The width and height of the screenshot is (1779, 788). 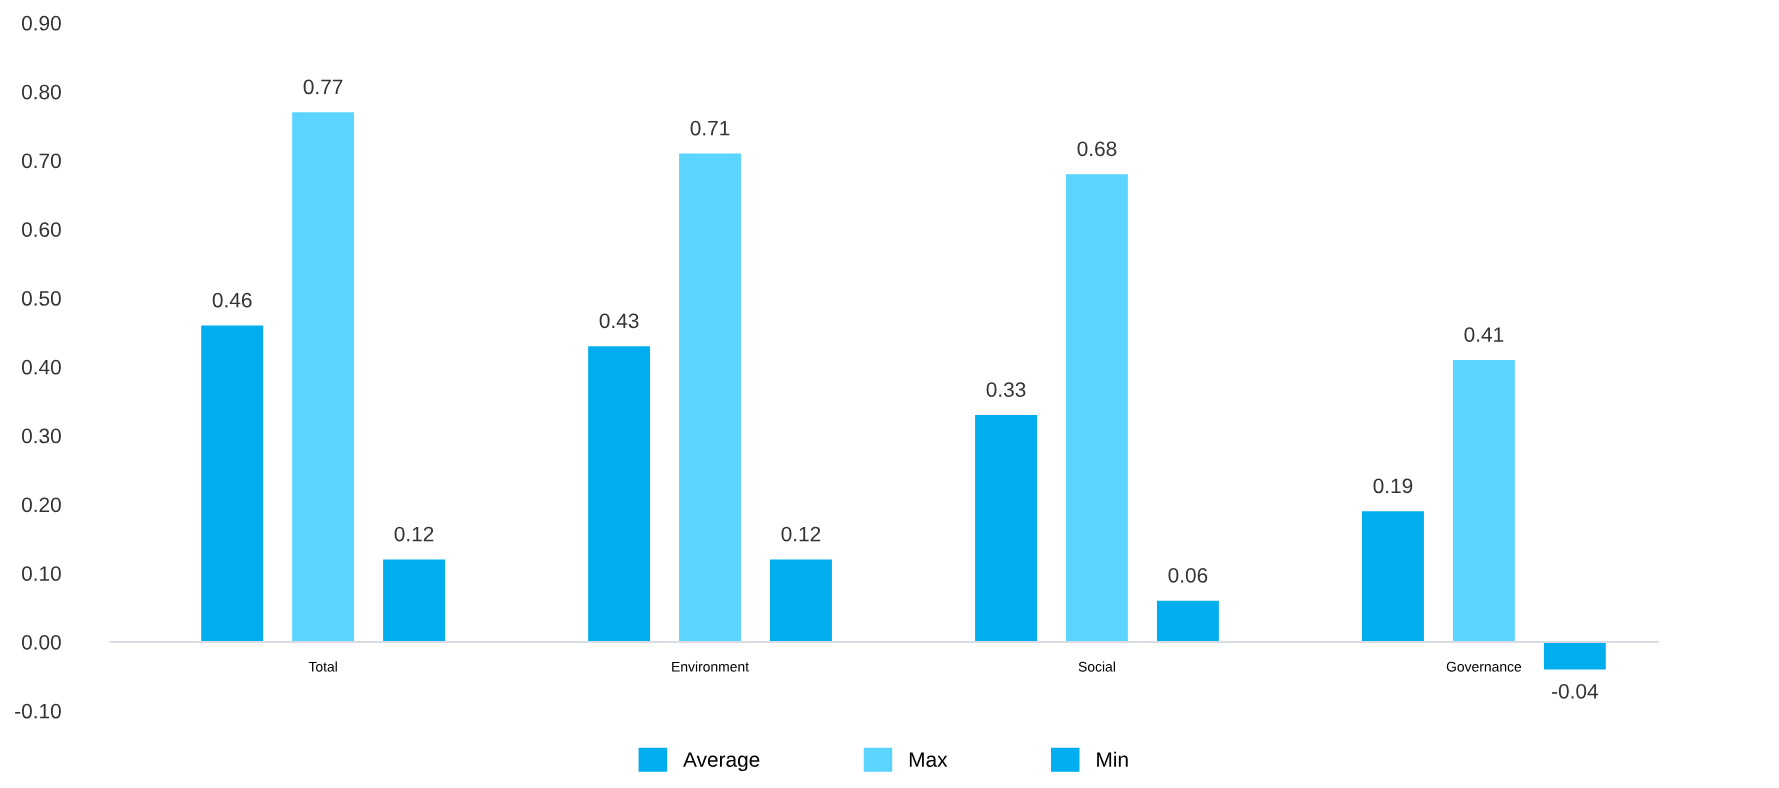 I want to click on legend-label: Max, so click(x=928, y=759).